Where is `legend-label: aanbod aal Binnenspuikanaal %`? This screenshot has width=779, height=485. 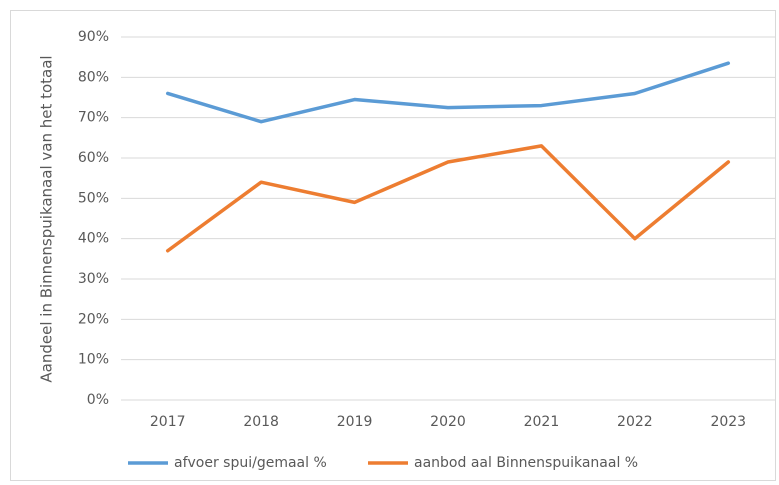 legend-label: aanbod aal Binnenspuikanaal % is located at coordinates (526, 463).